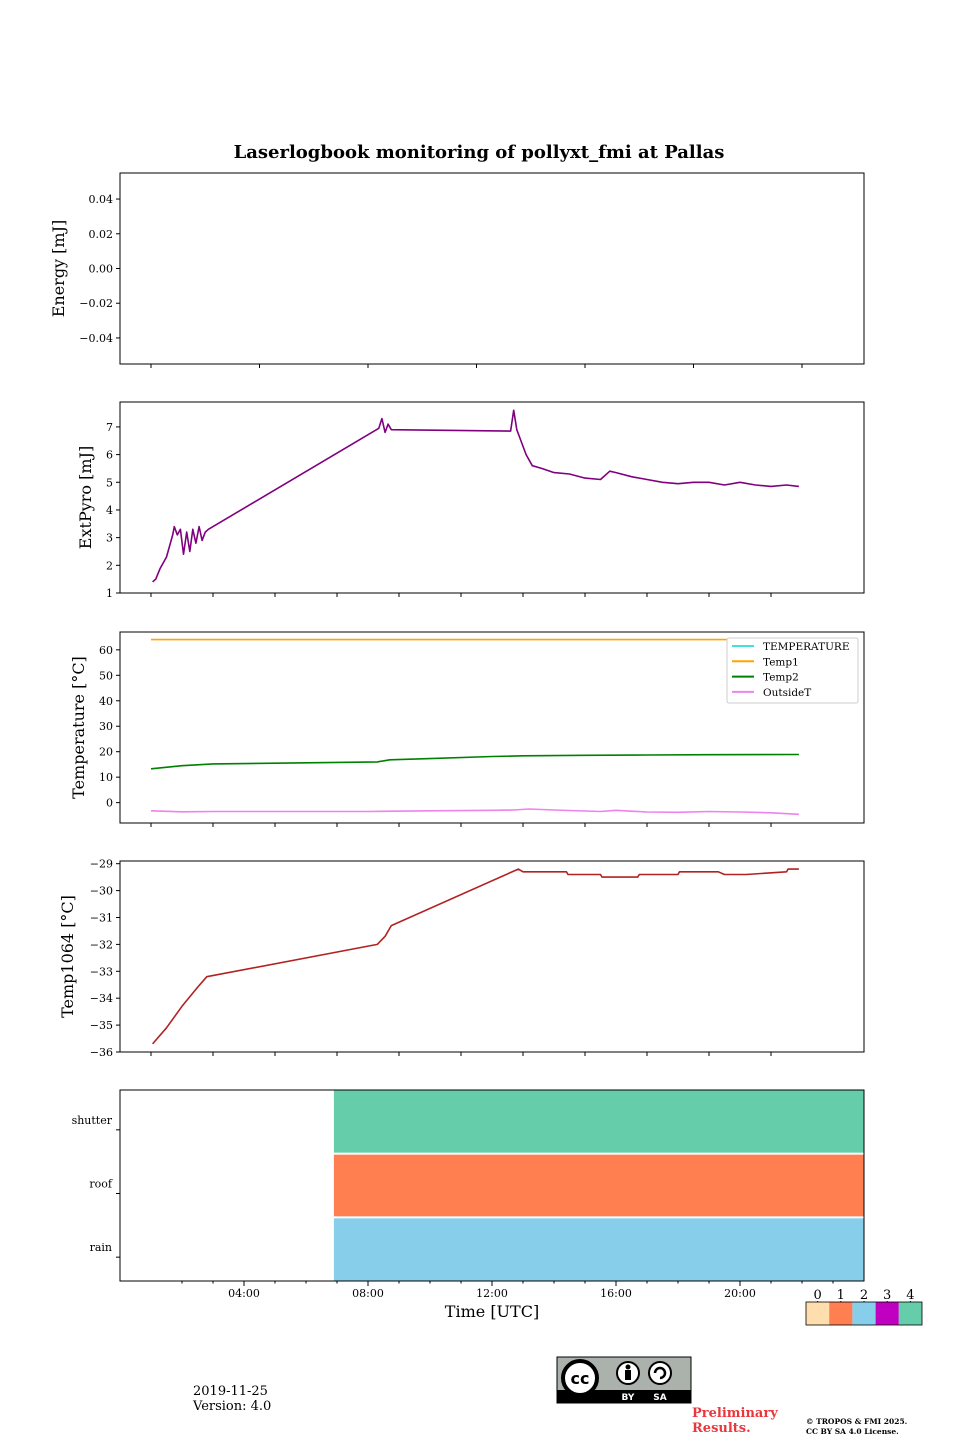  What do you see at coordinates (109, 455) in the screenshot?
I see `y-tick-label: 6` at bounding box center [109, 455].